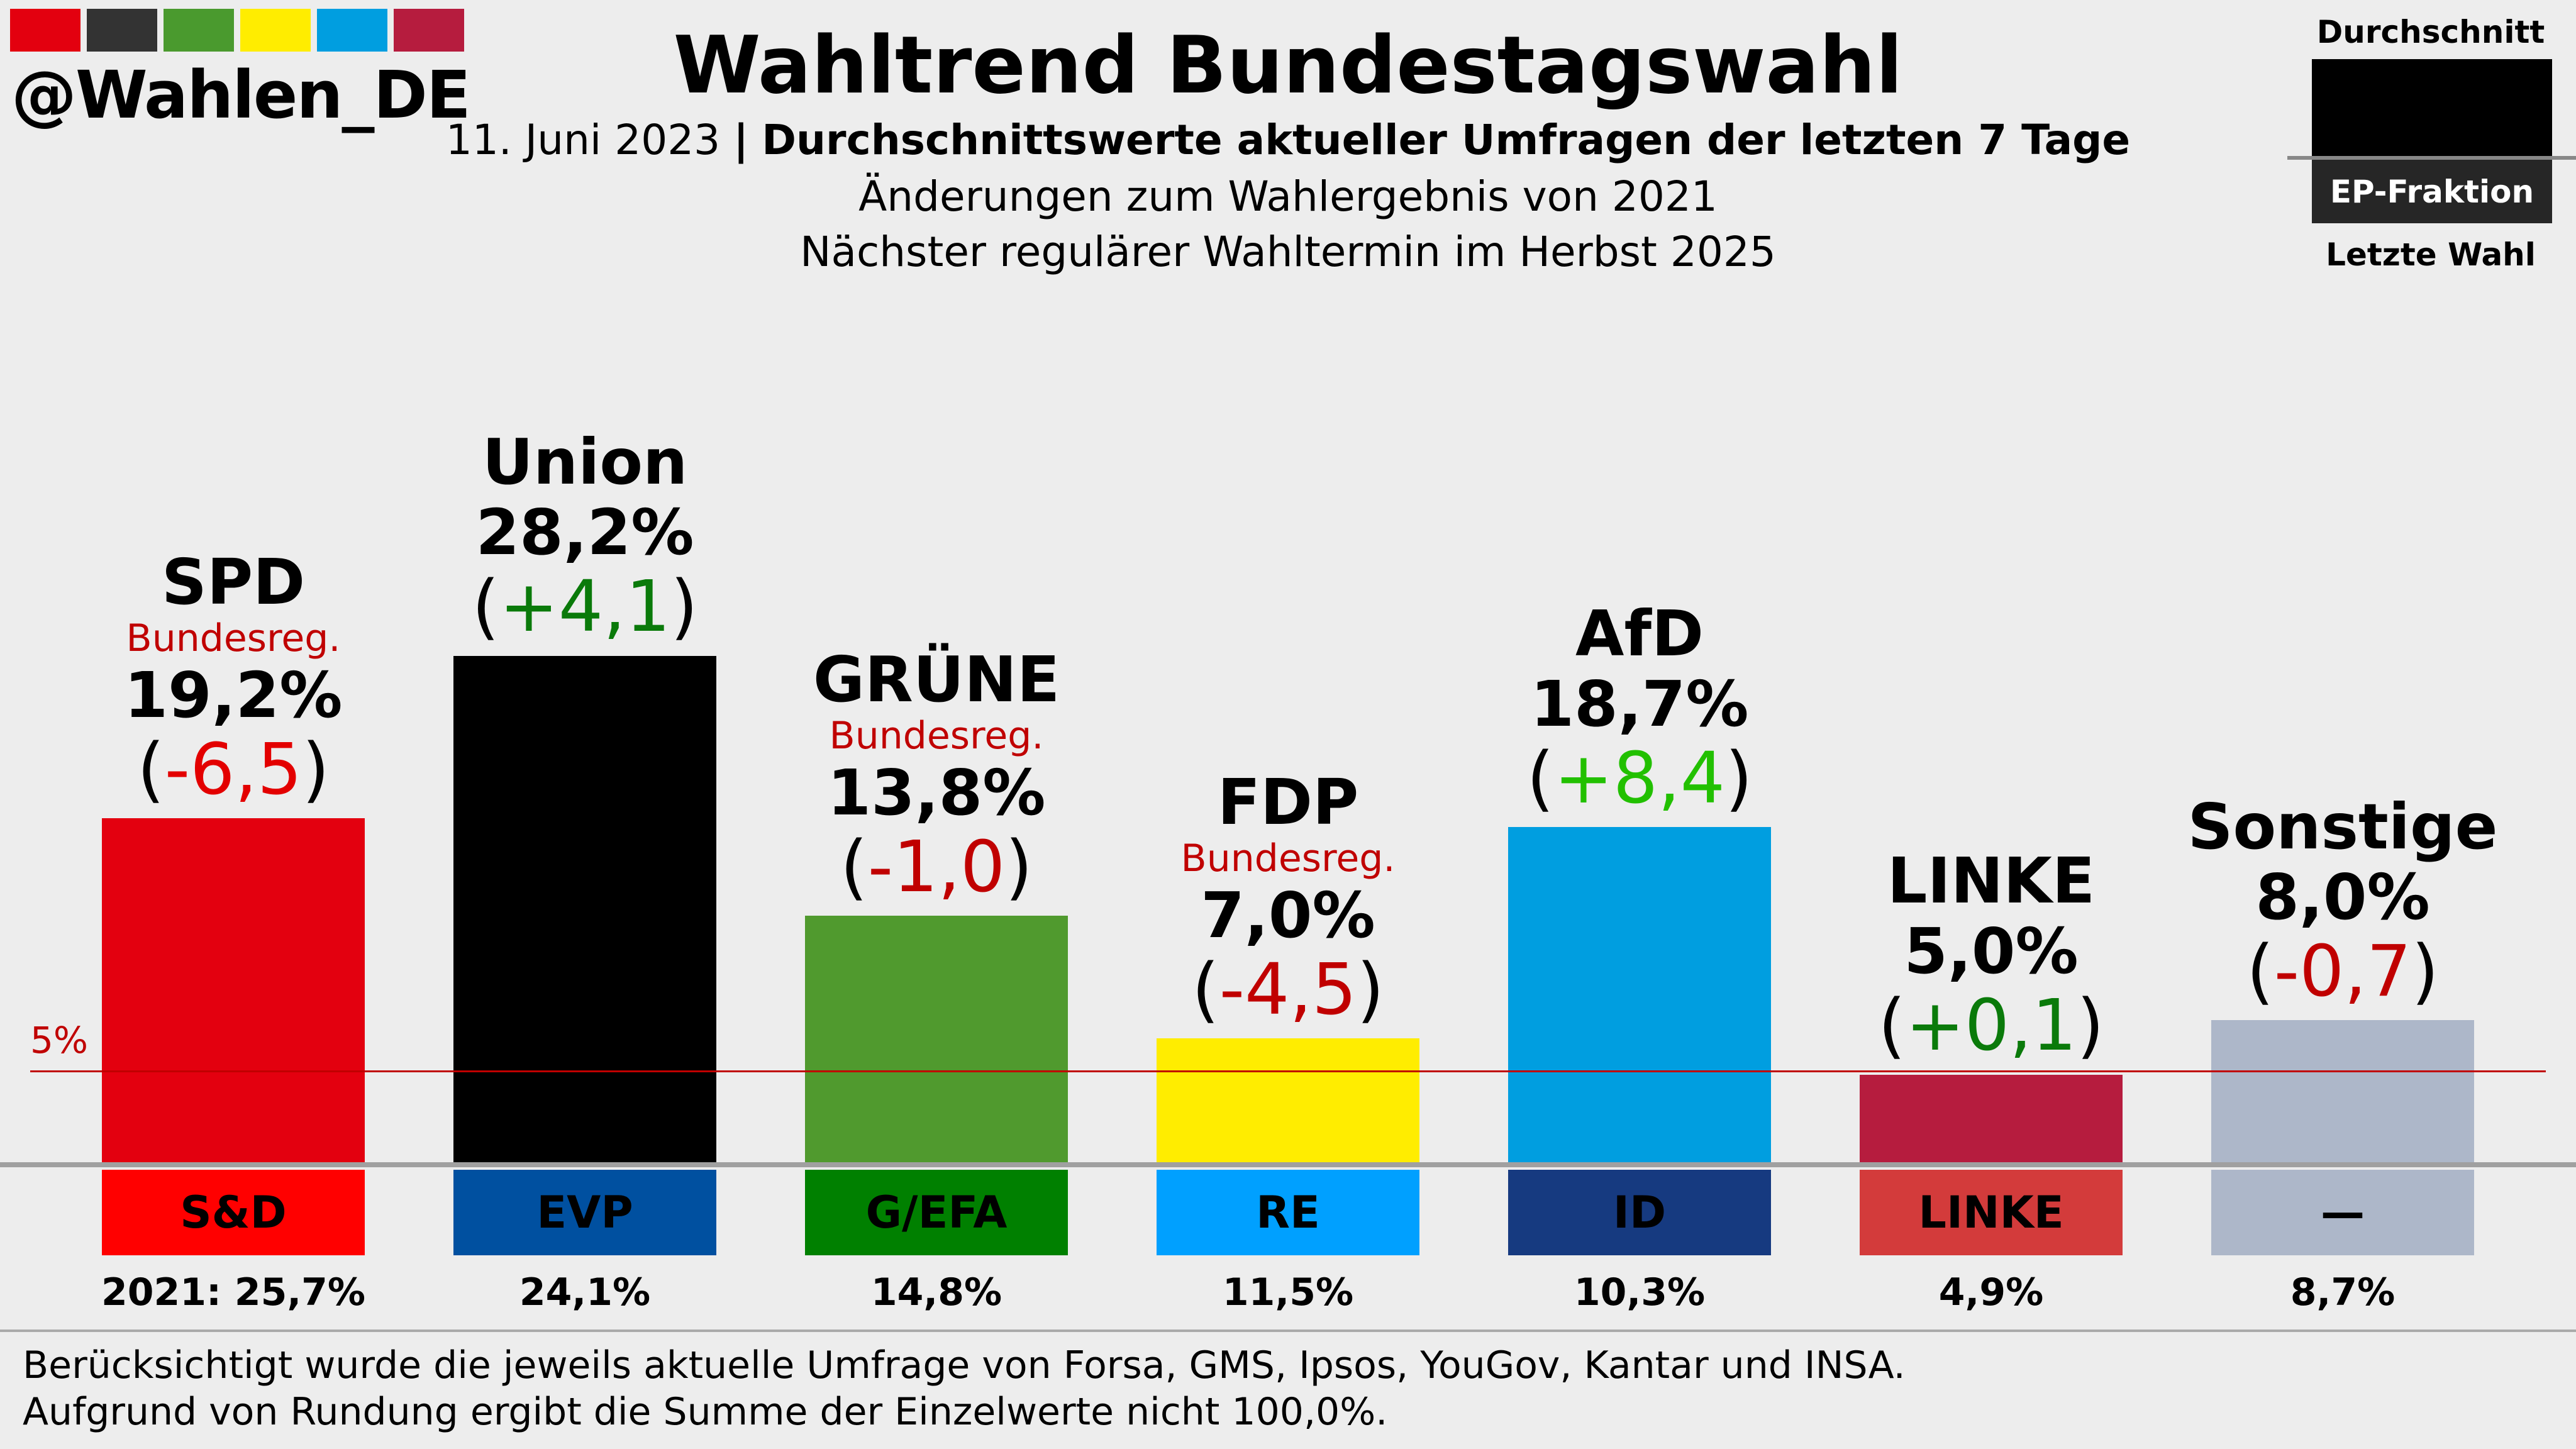 The height and width of the screenshot is (1449, 2576). Describe the element at coordinates (1288, 1101) in the screenshot. I see `bar-fdp` at that location.